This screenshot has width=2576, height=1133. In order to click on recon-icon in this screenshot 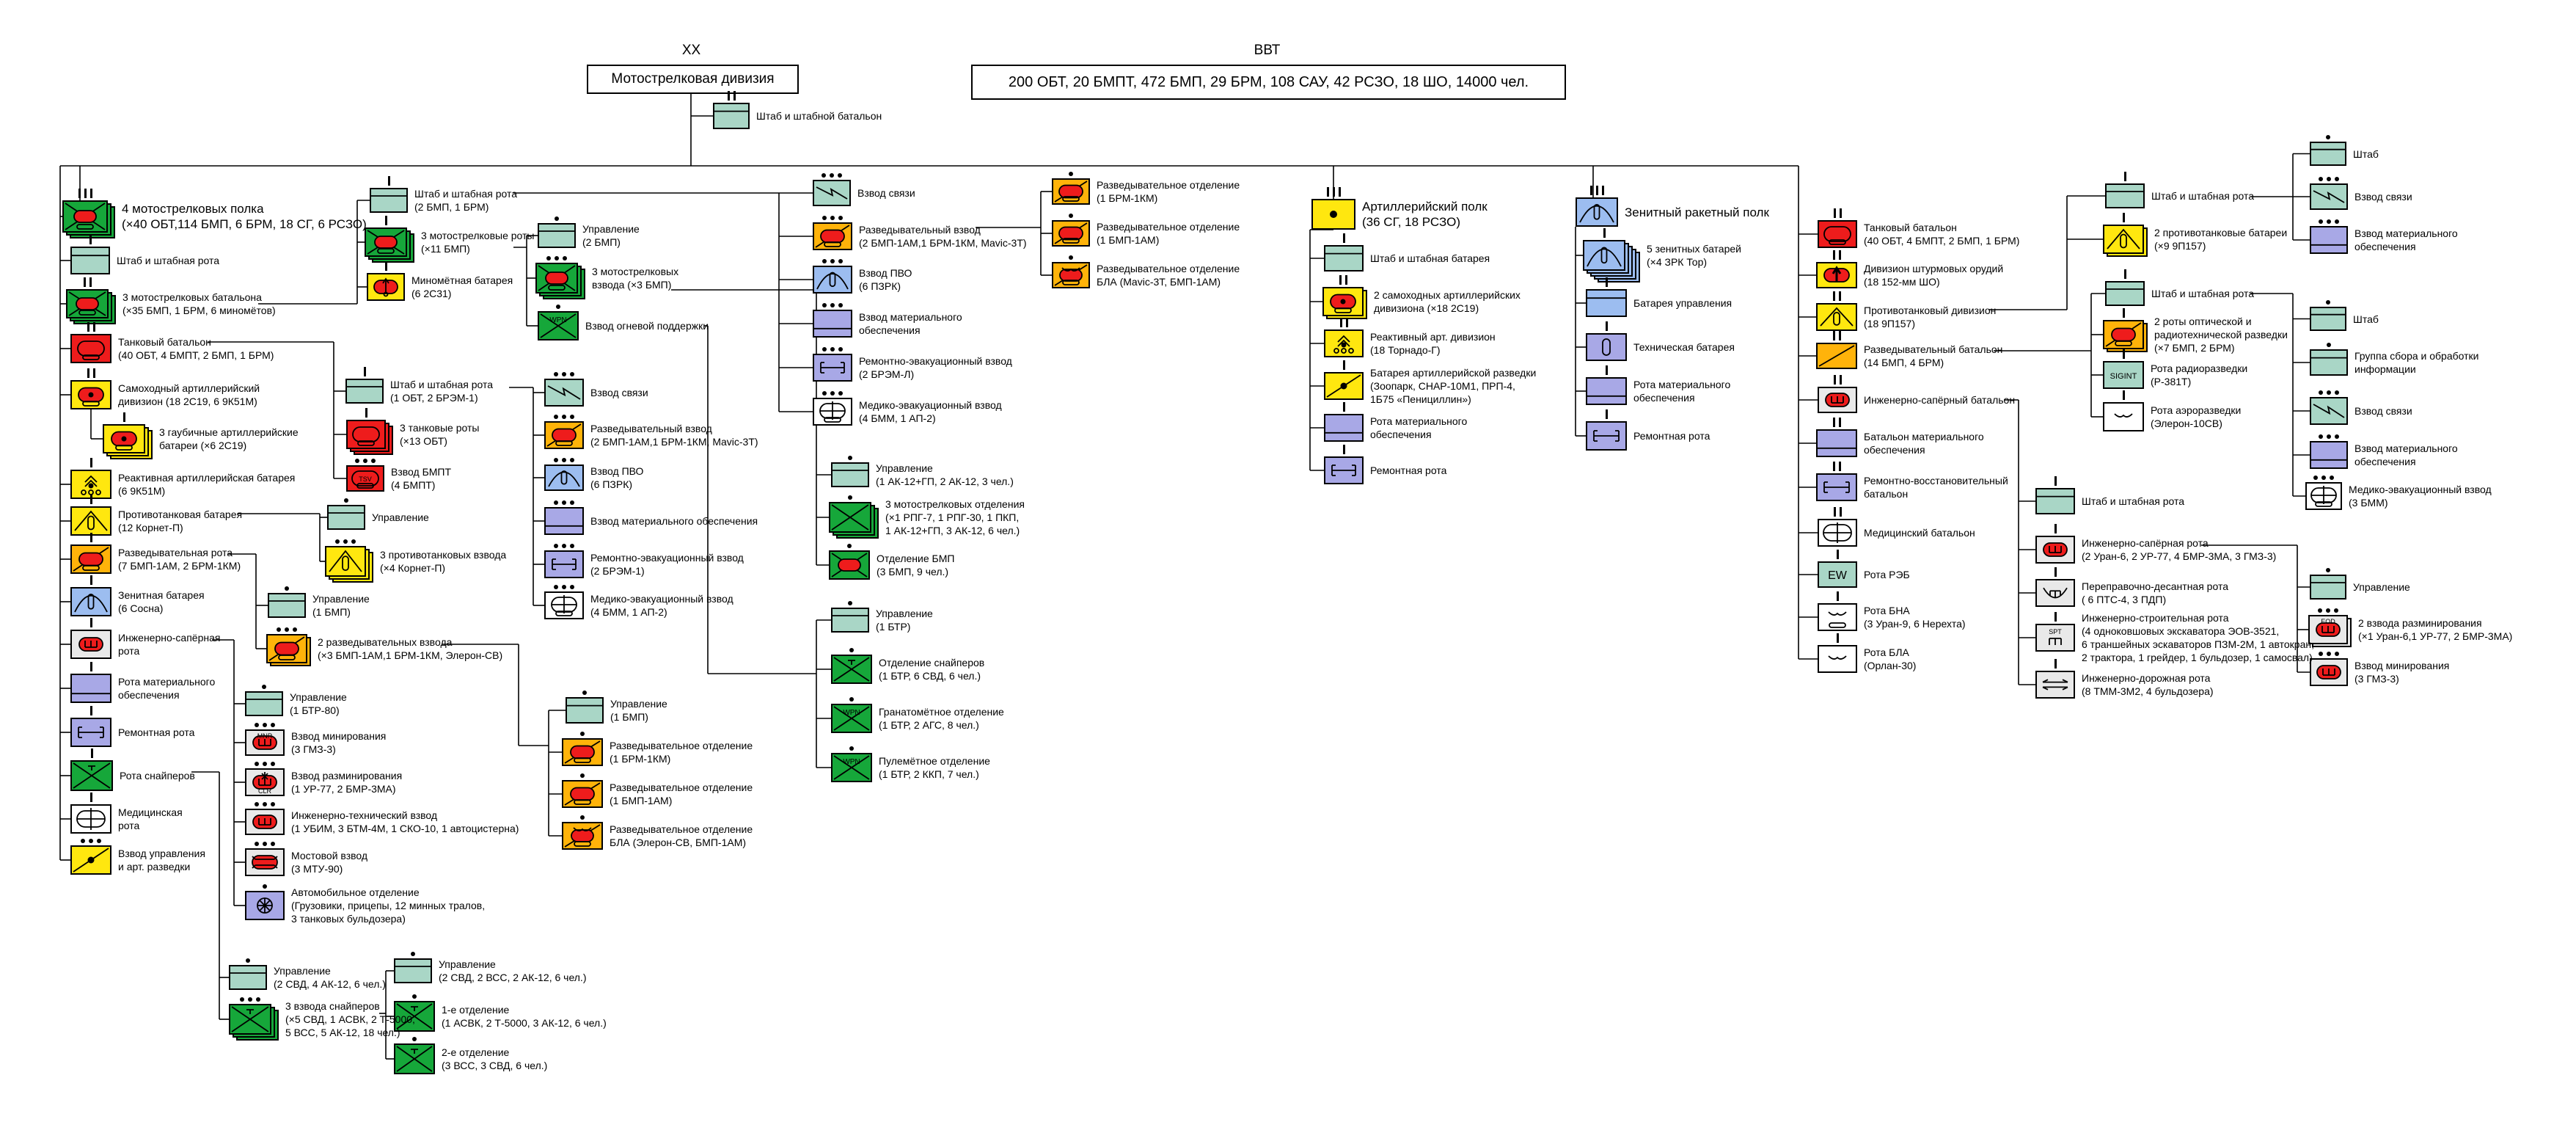, I will do `click(1837, 356)`.